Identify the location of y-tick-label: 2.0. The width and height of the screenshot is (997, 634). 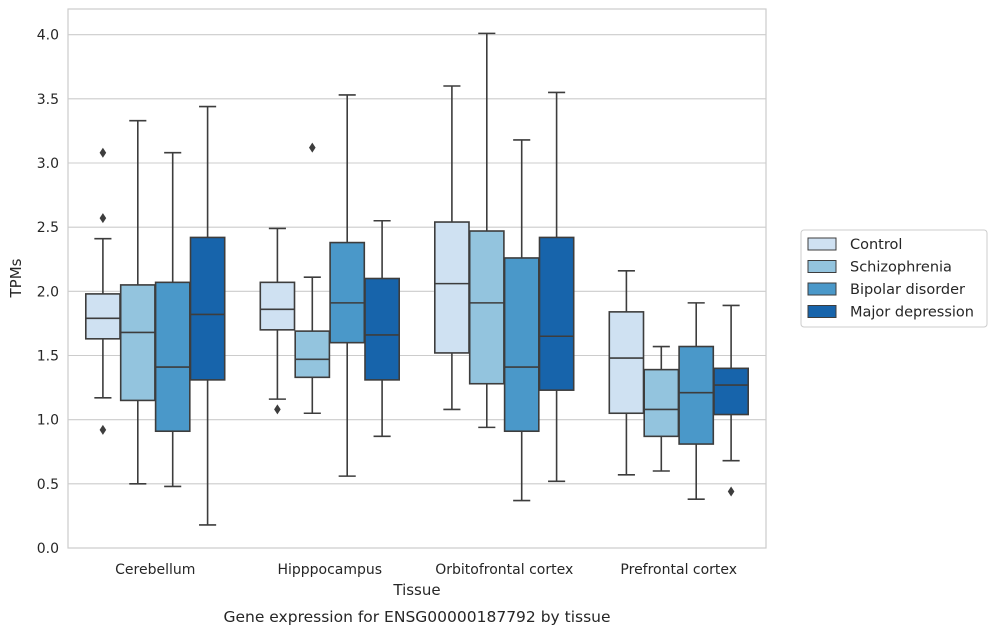
(48, 292).